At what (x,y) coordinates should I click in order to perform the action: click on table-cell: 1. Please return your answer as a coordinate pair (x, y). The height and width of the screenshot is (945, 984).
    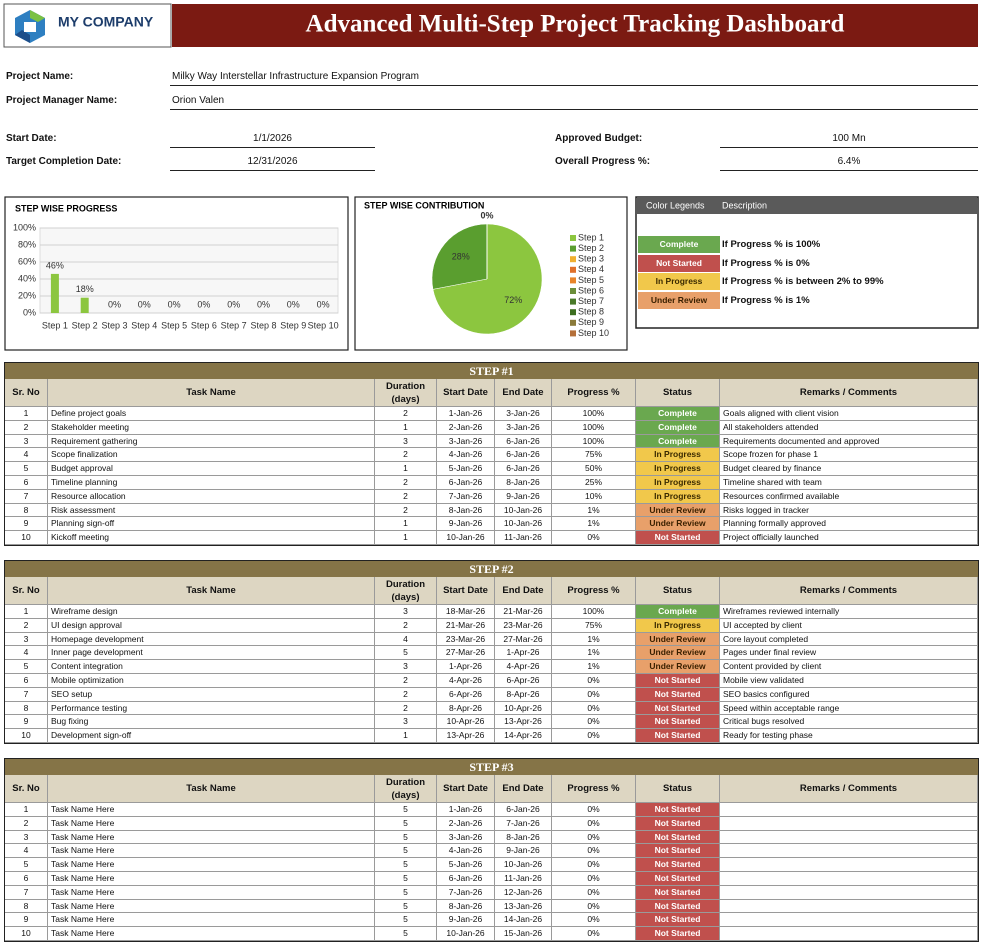
    Looking at the image, I should click on (26, 414).